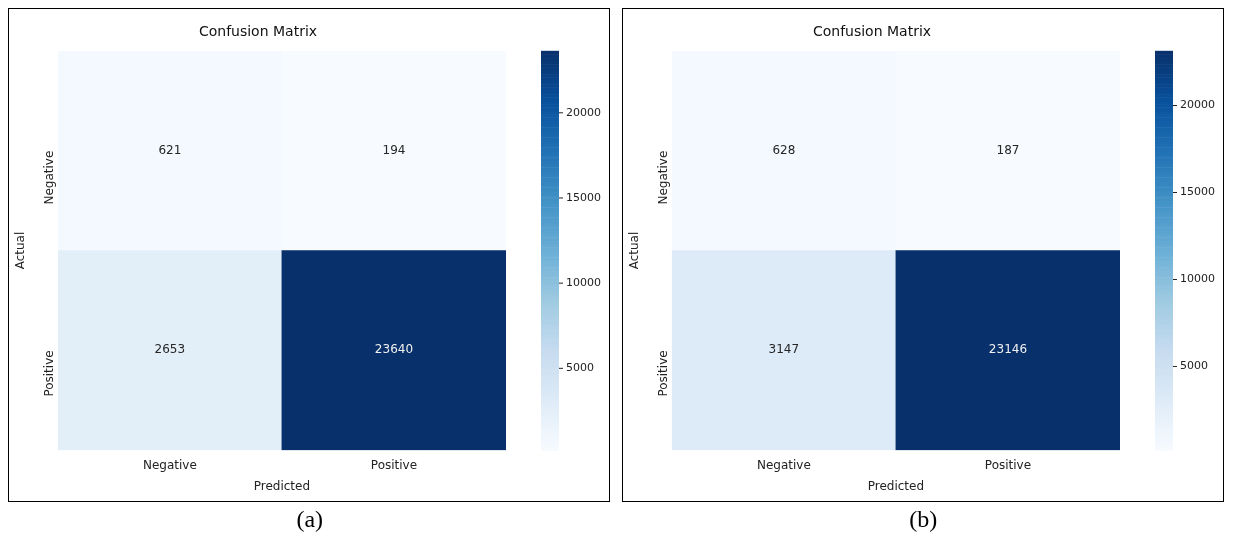 The width and height of the screenshot is (1233, 537). What do you see at coordinates (394, 149) in the screenshot?
I see `data-label: 194` at bounding box center [394, 149].